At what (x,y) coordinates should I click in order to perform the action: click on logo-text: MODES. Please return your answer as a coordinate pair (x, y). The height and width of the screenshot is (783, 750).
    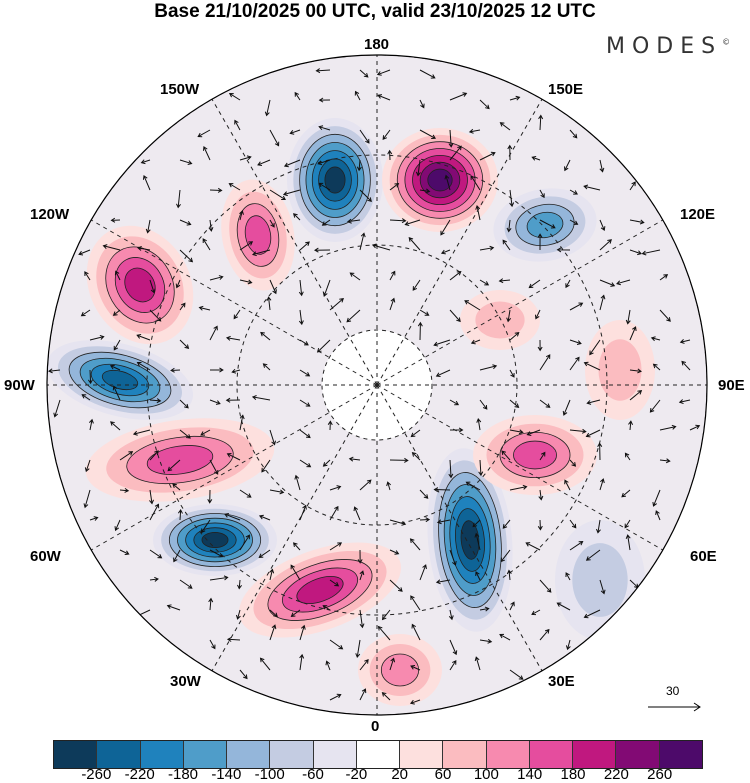
    Looking at the image, I should click on (664, 46).